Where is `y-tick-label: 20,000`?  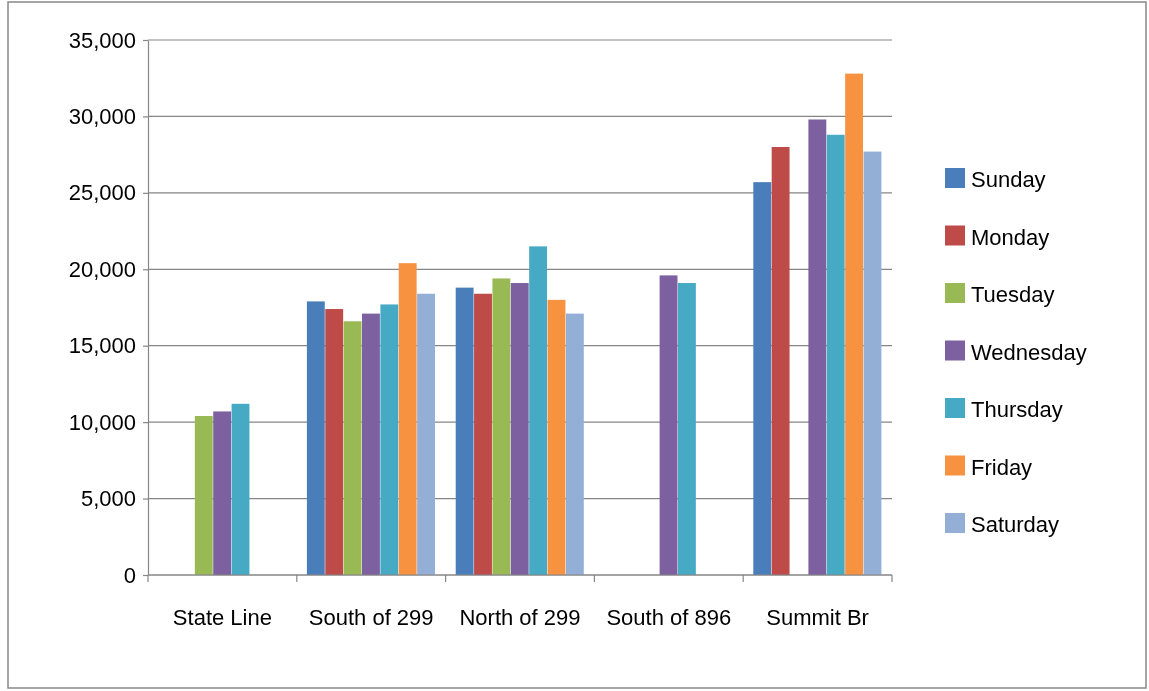
y-tick-label: 20,000 is located at coordinates (102, 269).